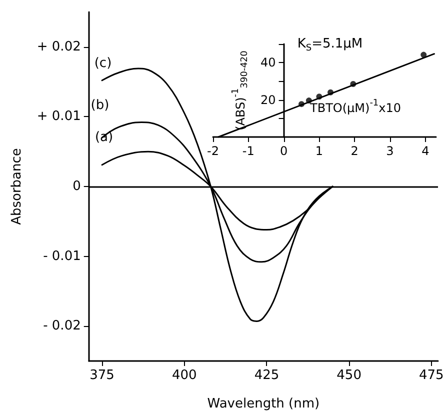  I want to click on x-tick-label: -2, so click(213, 151).